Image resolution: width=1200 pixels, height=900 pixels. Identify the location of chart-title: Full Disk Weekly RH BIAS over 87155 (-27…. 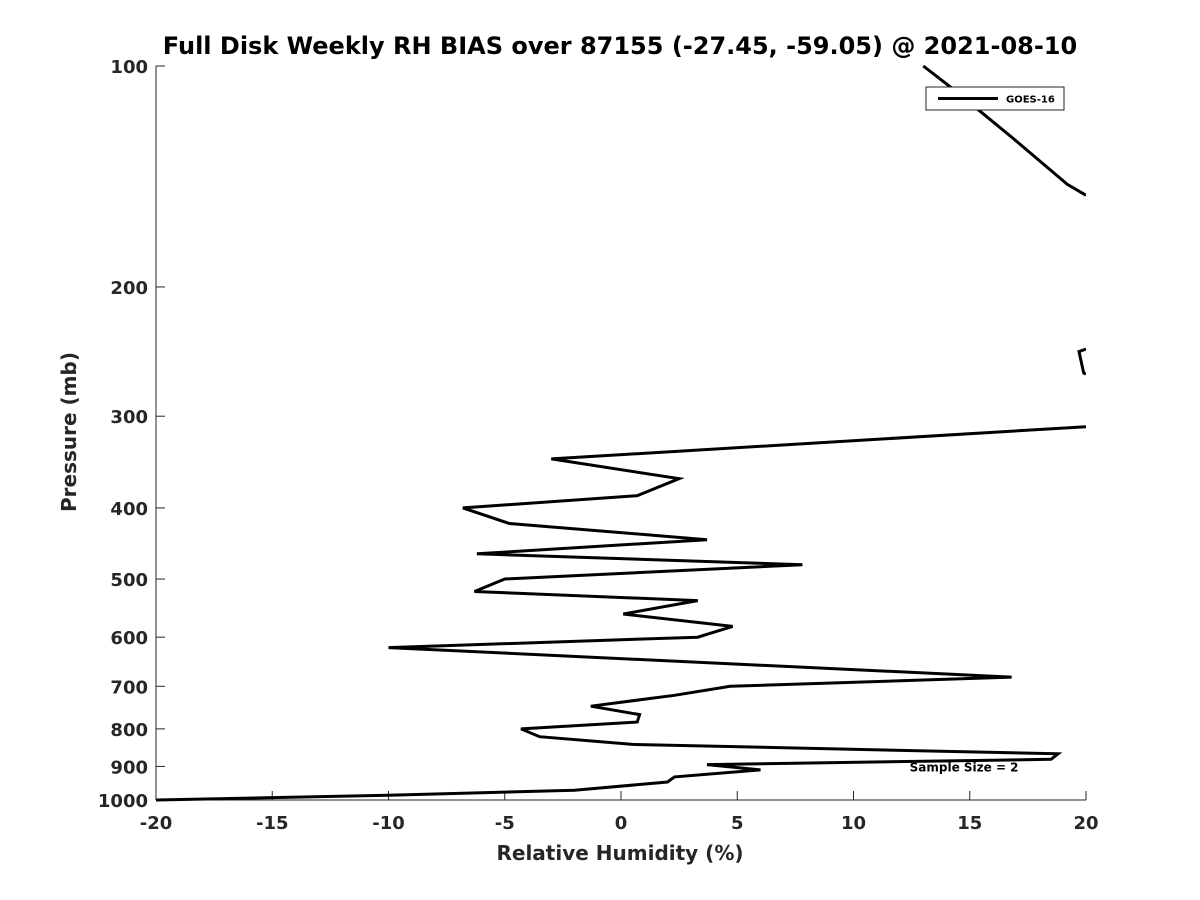
(620, 46).